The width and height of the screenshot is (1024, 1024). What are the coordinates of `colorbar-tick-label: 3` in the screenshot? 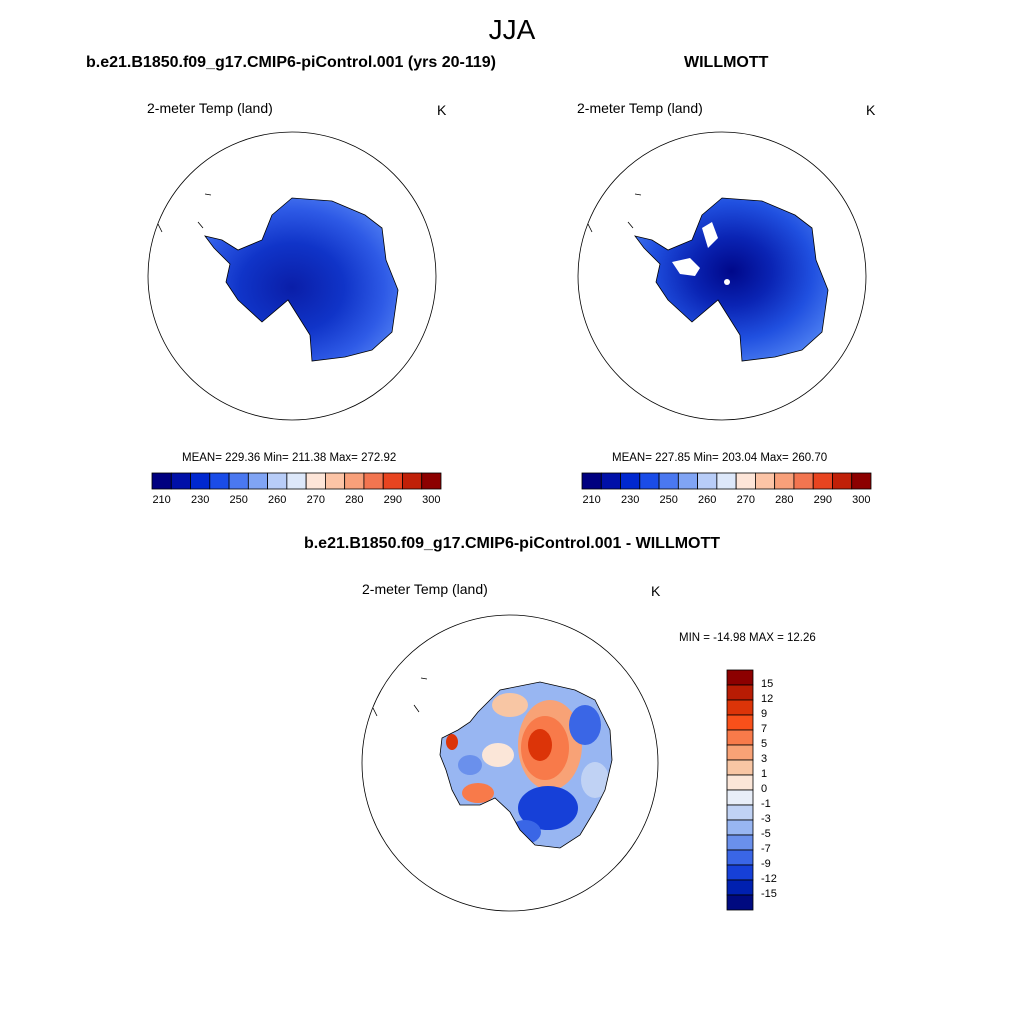 It's located at (764, 759).